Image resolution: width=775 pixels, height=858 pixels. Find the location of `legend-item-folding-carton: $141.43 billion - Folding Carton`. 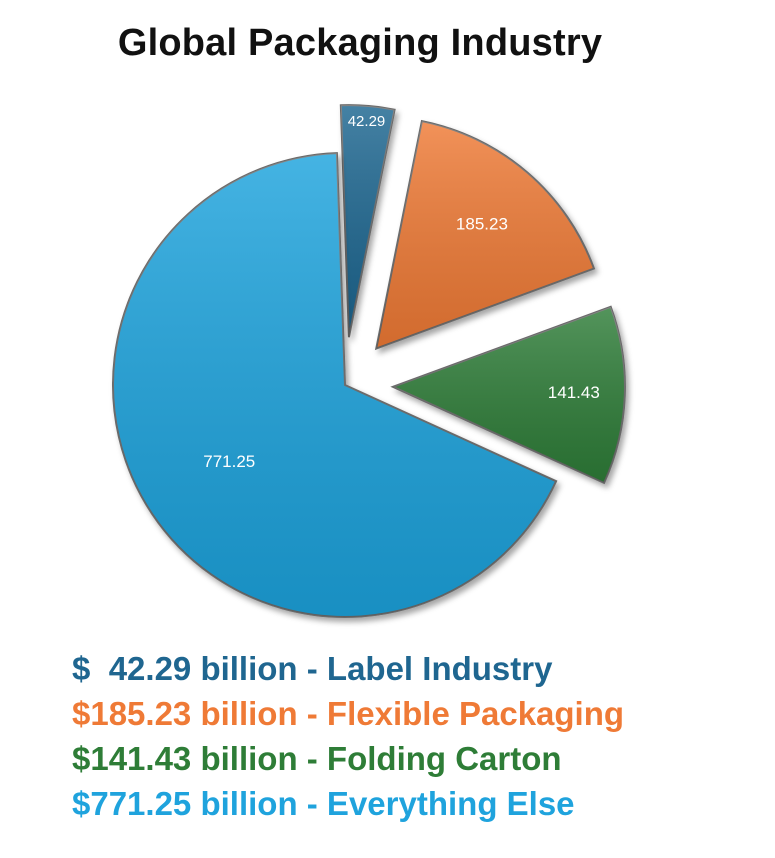

legend-item-folding-carton: $141.43 billion - Folding Carton is located at coordinates (317, 758).